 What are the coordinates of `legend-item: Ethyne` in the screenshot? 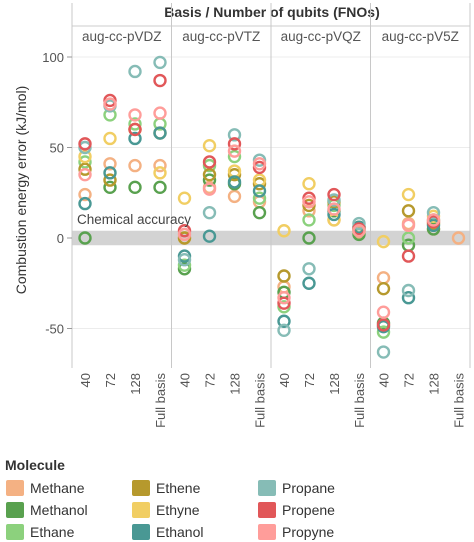 It's located at (166, 510).